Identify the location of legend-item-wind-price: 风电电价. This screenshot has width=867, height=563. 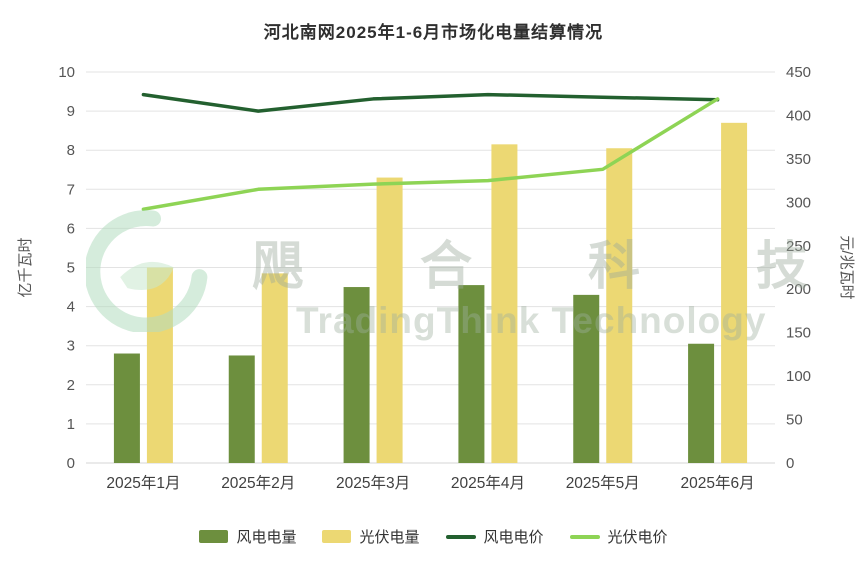
(494, 536).